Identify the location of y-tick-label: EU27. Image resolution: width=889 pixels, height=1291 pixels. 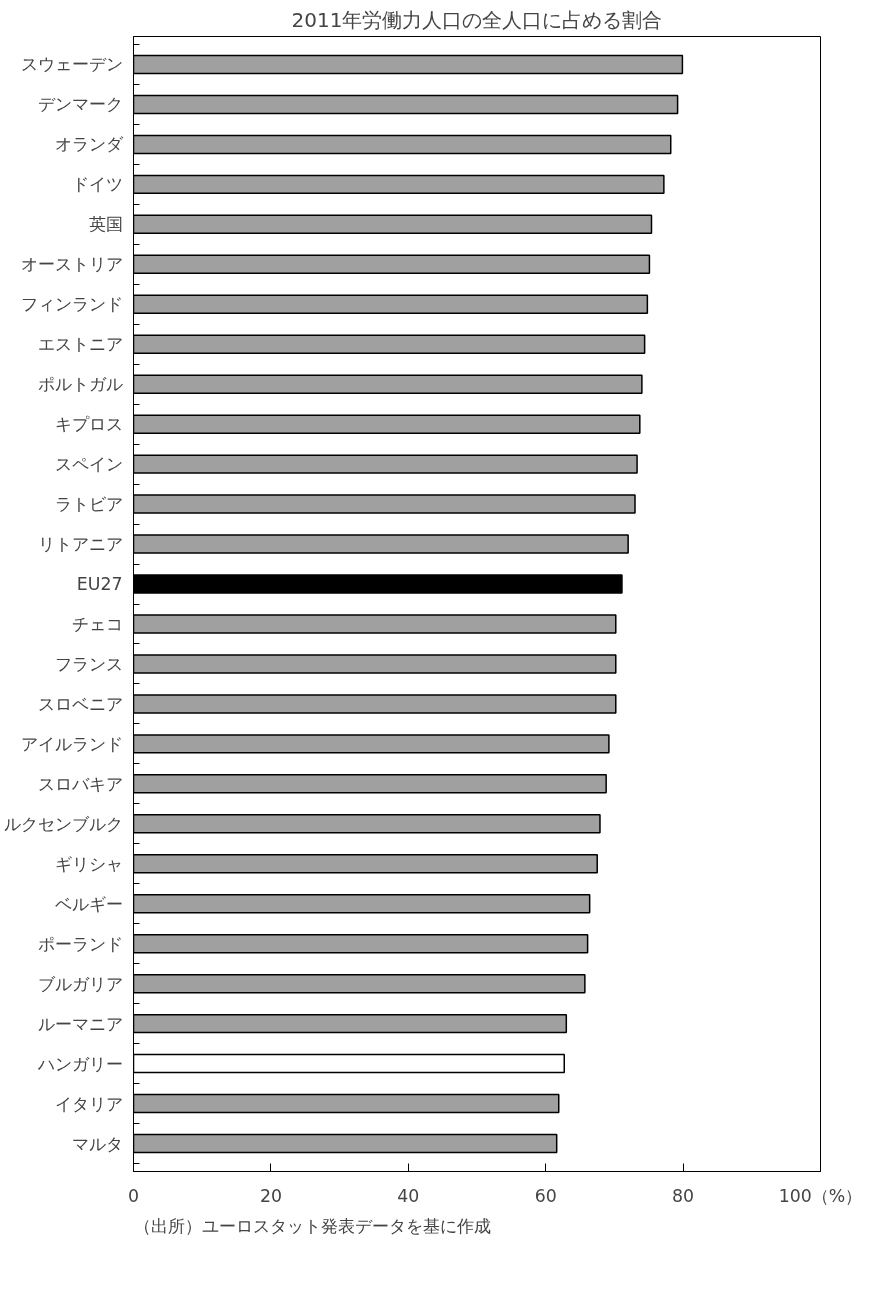
(99, 584).